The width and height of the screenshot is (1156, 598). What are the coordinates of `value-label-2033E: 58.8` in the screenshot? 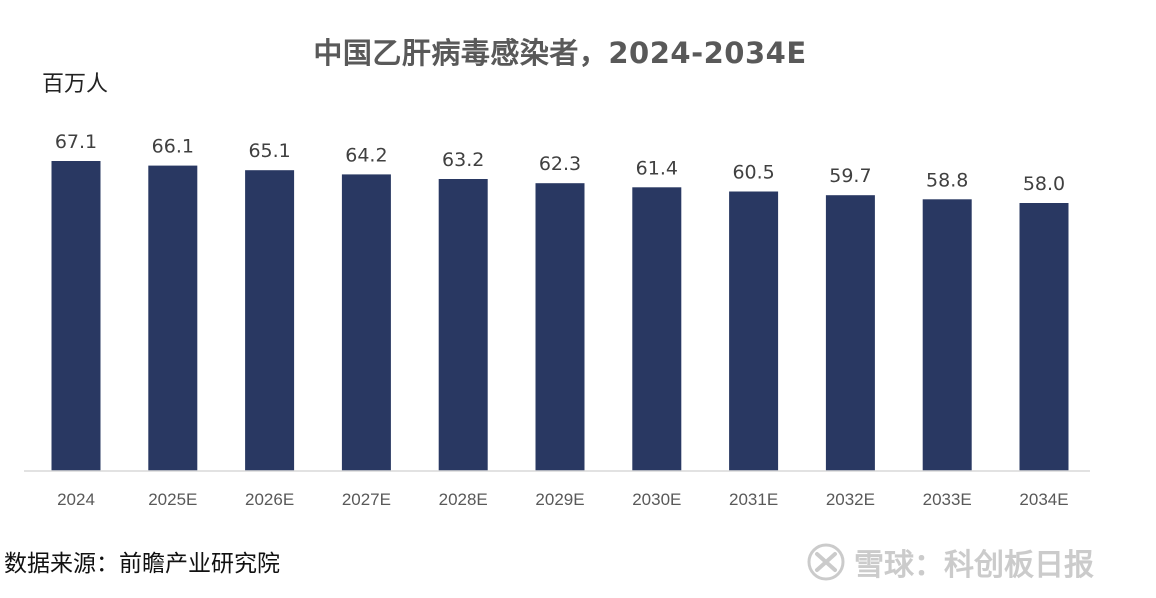 It's located at (947, 180).